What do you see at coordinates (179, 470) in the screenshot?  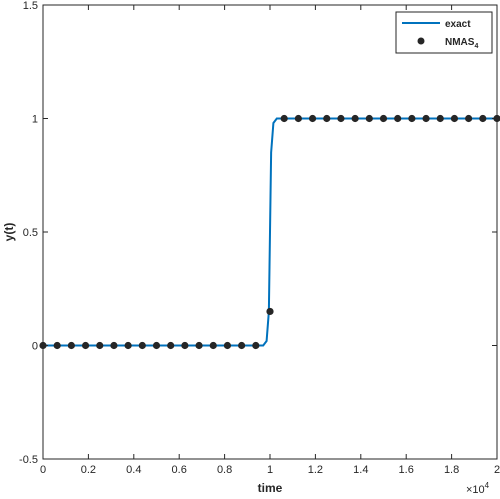 I see `x-tick-label: 0.6` at bounding box center [179, 470].